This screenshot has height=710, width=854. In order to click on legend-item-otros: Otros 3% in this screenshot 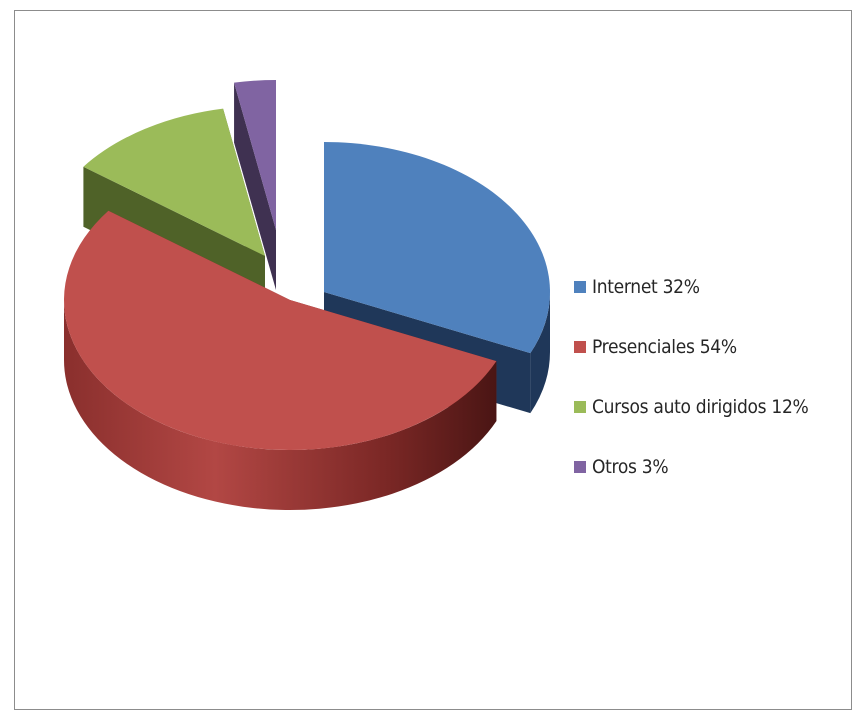, I will do `click(691, 467)`.